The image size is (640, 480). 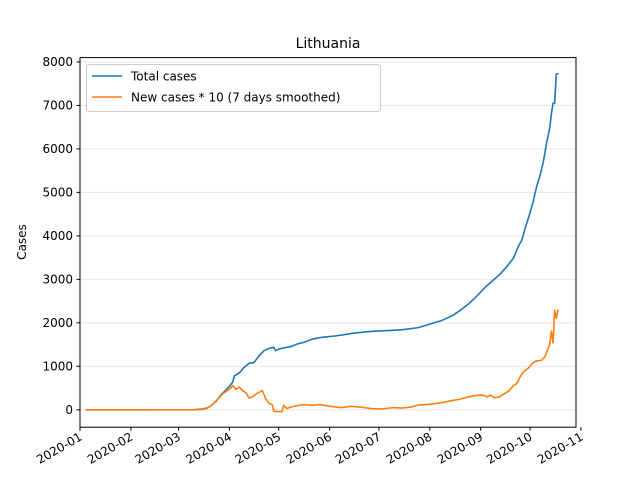 What do you see at coordinates (57, 236) in the screenshot?
I see `y-tick-label: 4000` at bounding box center [57, 236].